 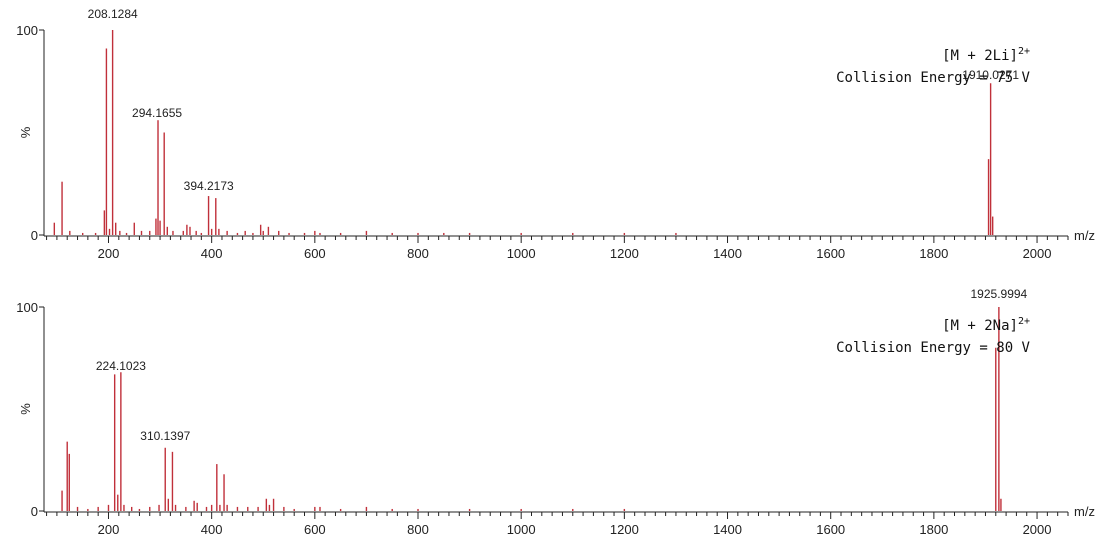 I want to click on peak-label: 208.1284, so click(x=113, y=14).